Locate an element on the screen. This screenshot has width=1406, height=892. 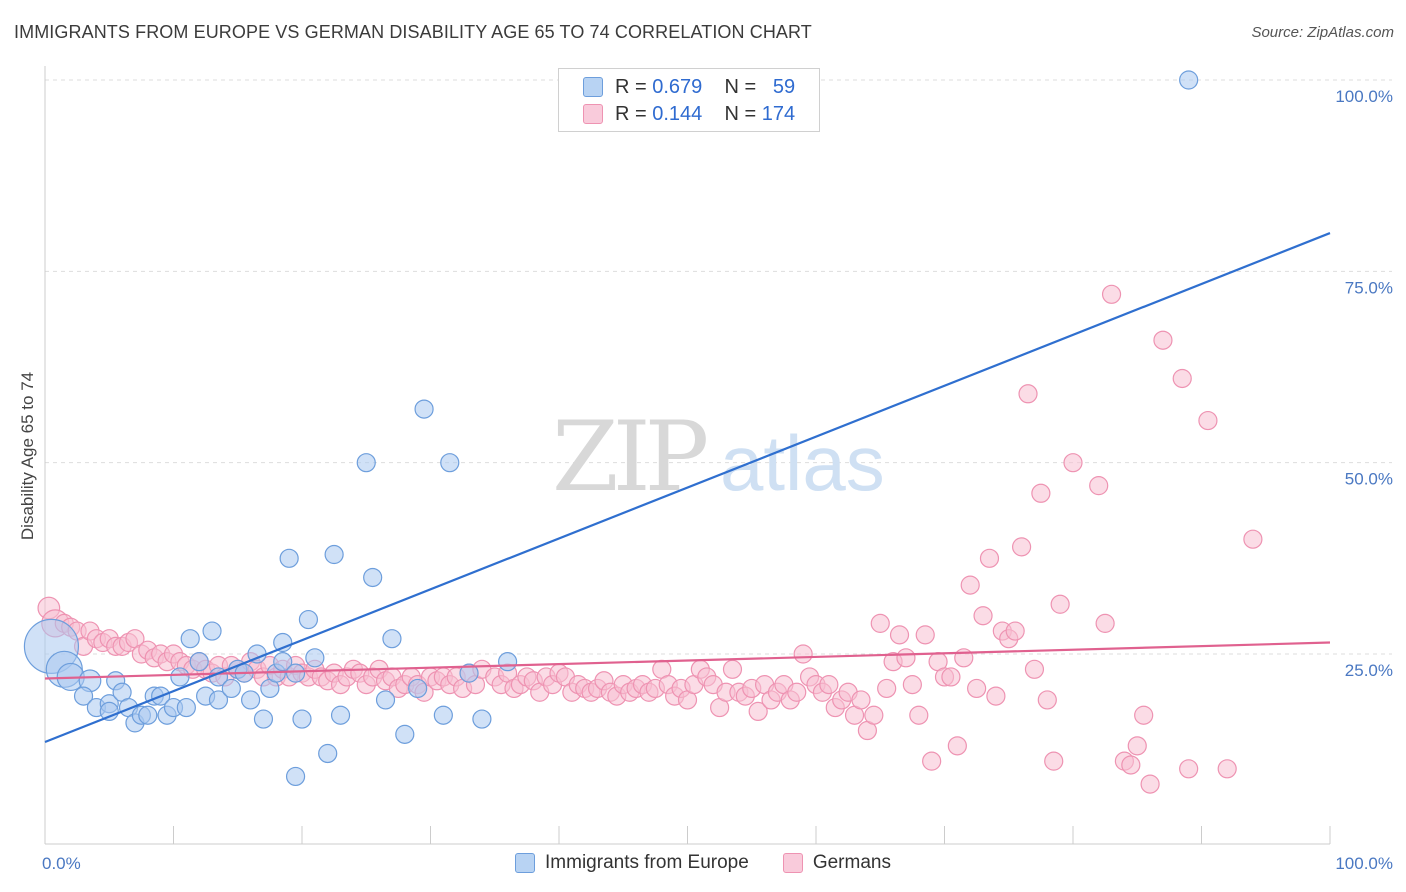
legend-n-value: 174 is located at coordinates (778, 113).